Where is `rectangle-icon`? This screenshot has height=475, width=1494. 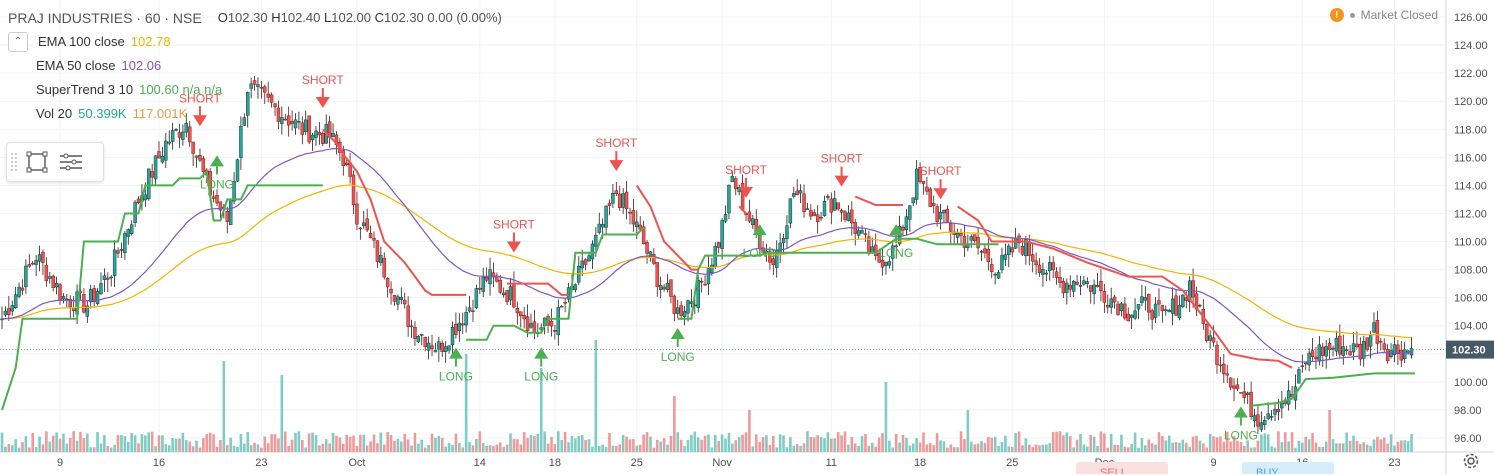 rectangle-icon is located at coordinates (37, 162).